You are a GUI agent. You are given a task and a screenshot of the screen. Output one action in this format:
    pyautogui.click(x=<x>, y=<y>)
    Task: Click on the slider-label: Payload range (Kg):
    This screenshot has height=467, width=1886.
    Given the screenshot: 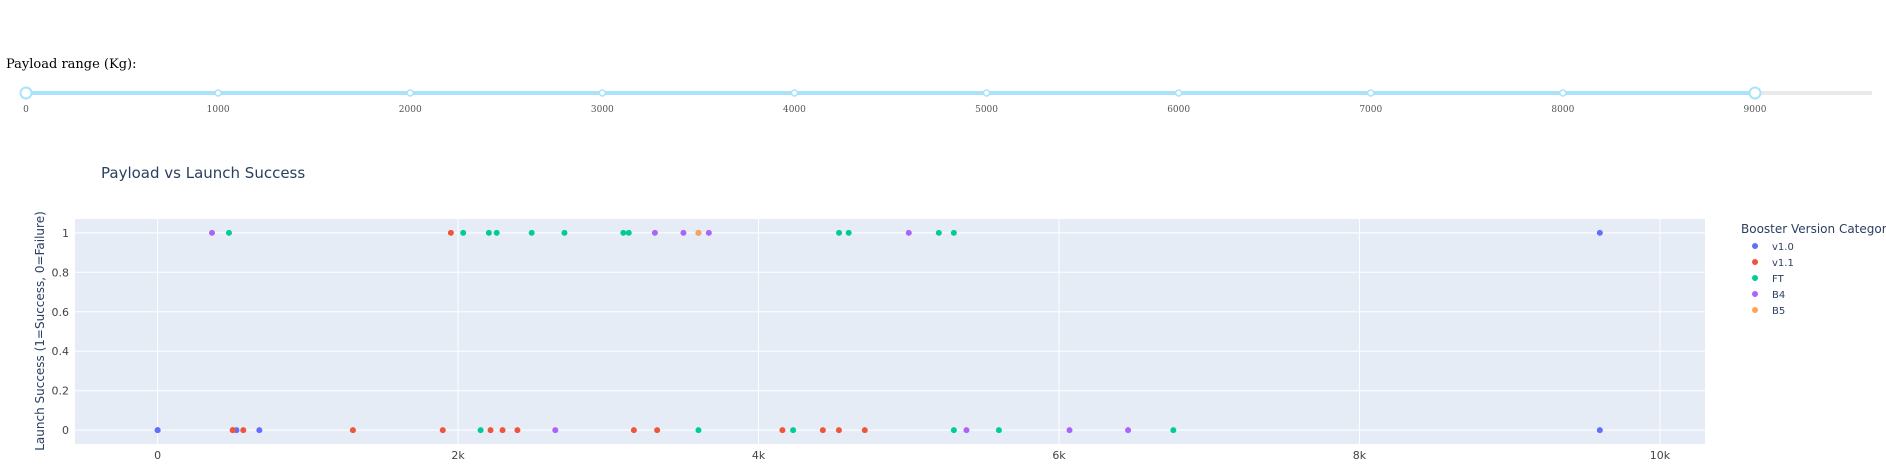 What is the action you would take?
    pyautogui.click(x=71, y=64)
    